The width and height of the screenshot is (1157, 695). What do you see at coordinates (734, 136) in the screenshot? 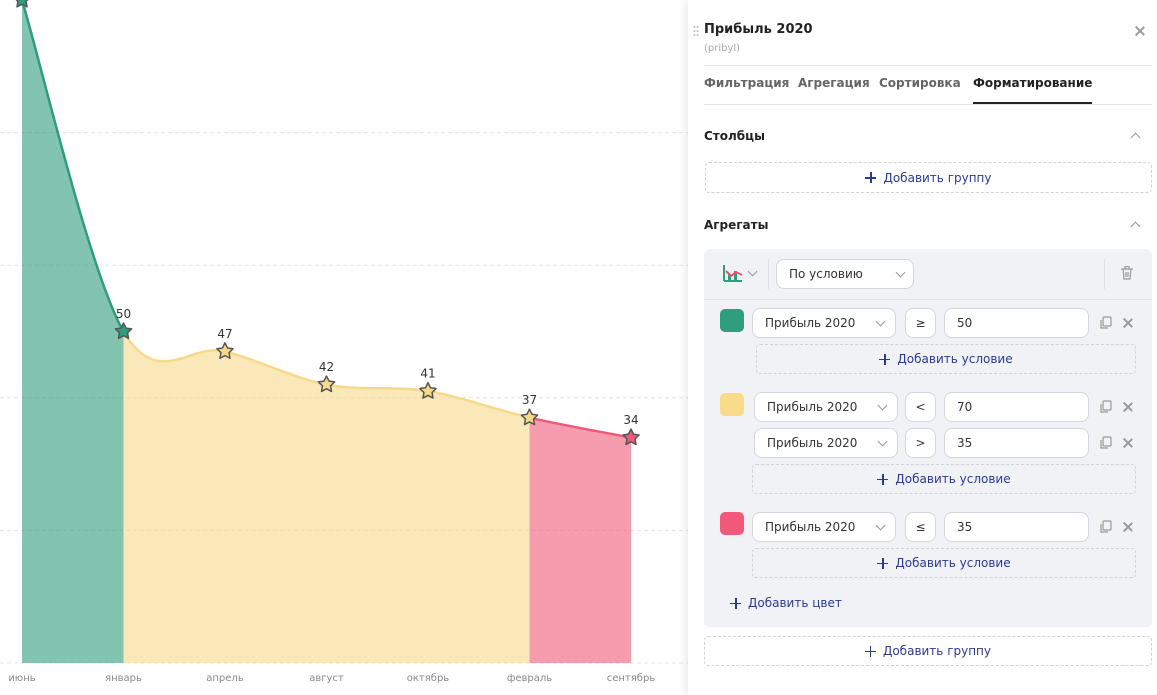
I see `section-title: Столбцы` at bounding box center [734, 136].